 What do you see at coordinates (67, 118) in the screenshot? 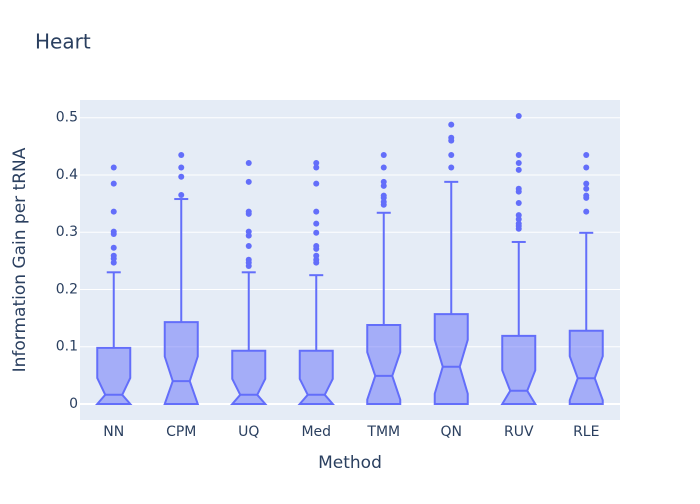
I see `y-tick-label: 0.5` at bounding box center [67, 118].